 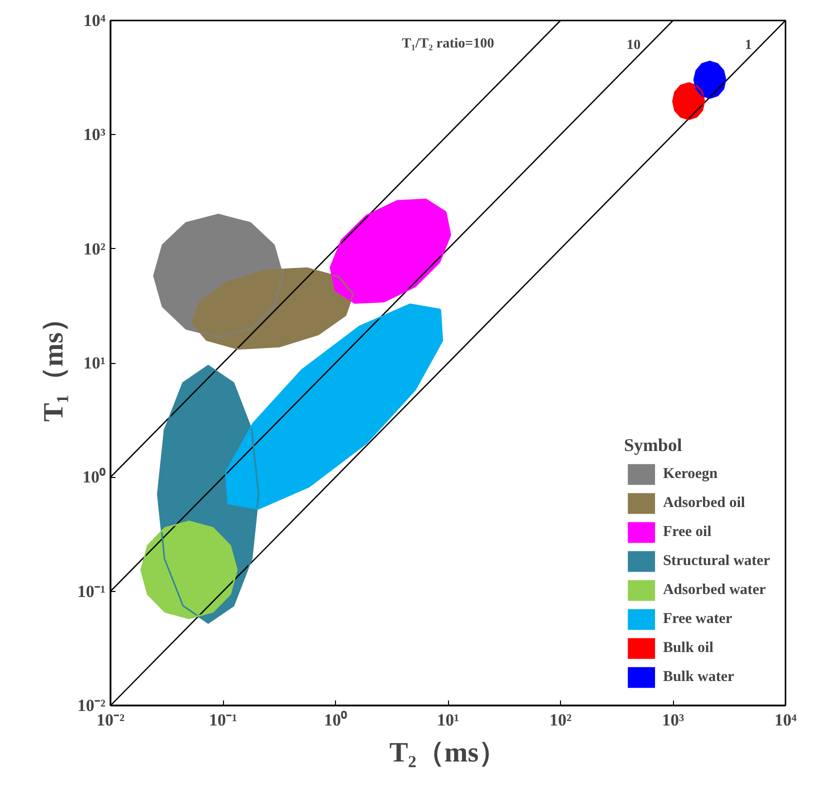 I want to click on x-tick-label: 10⁻¹, so click(x=223, y=720).